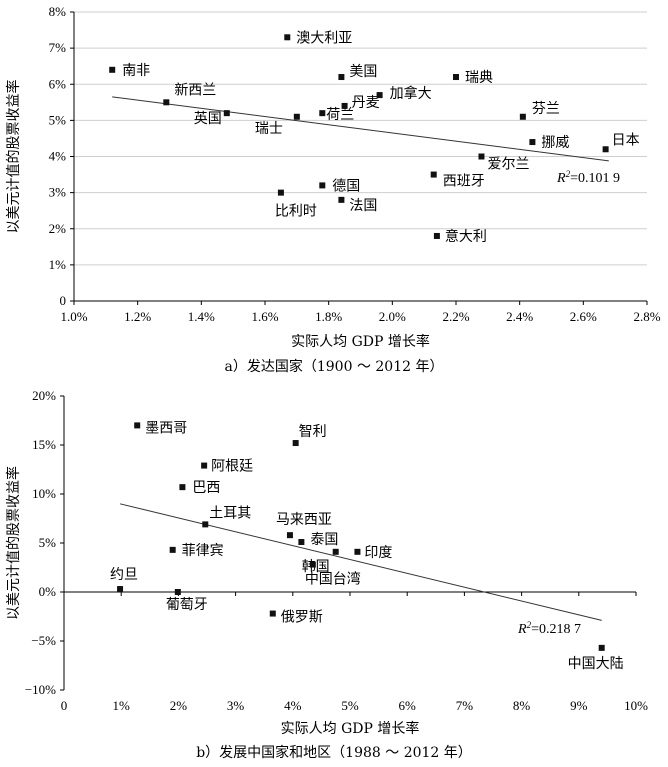  Describe the element at coordinates (508, 165) in the screenshot. I see `point-label: 爱尔兰` at that location.